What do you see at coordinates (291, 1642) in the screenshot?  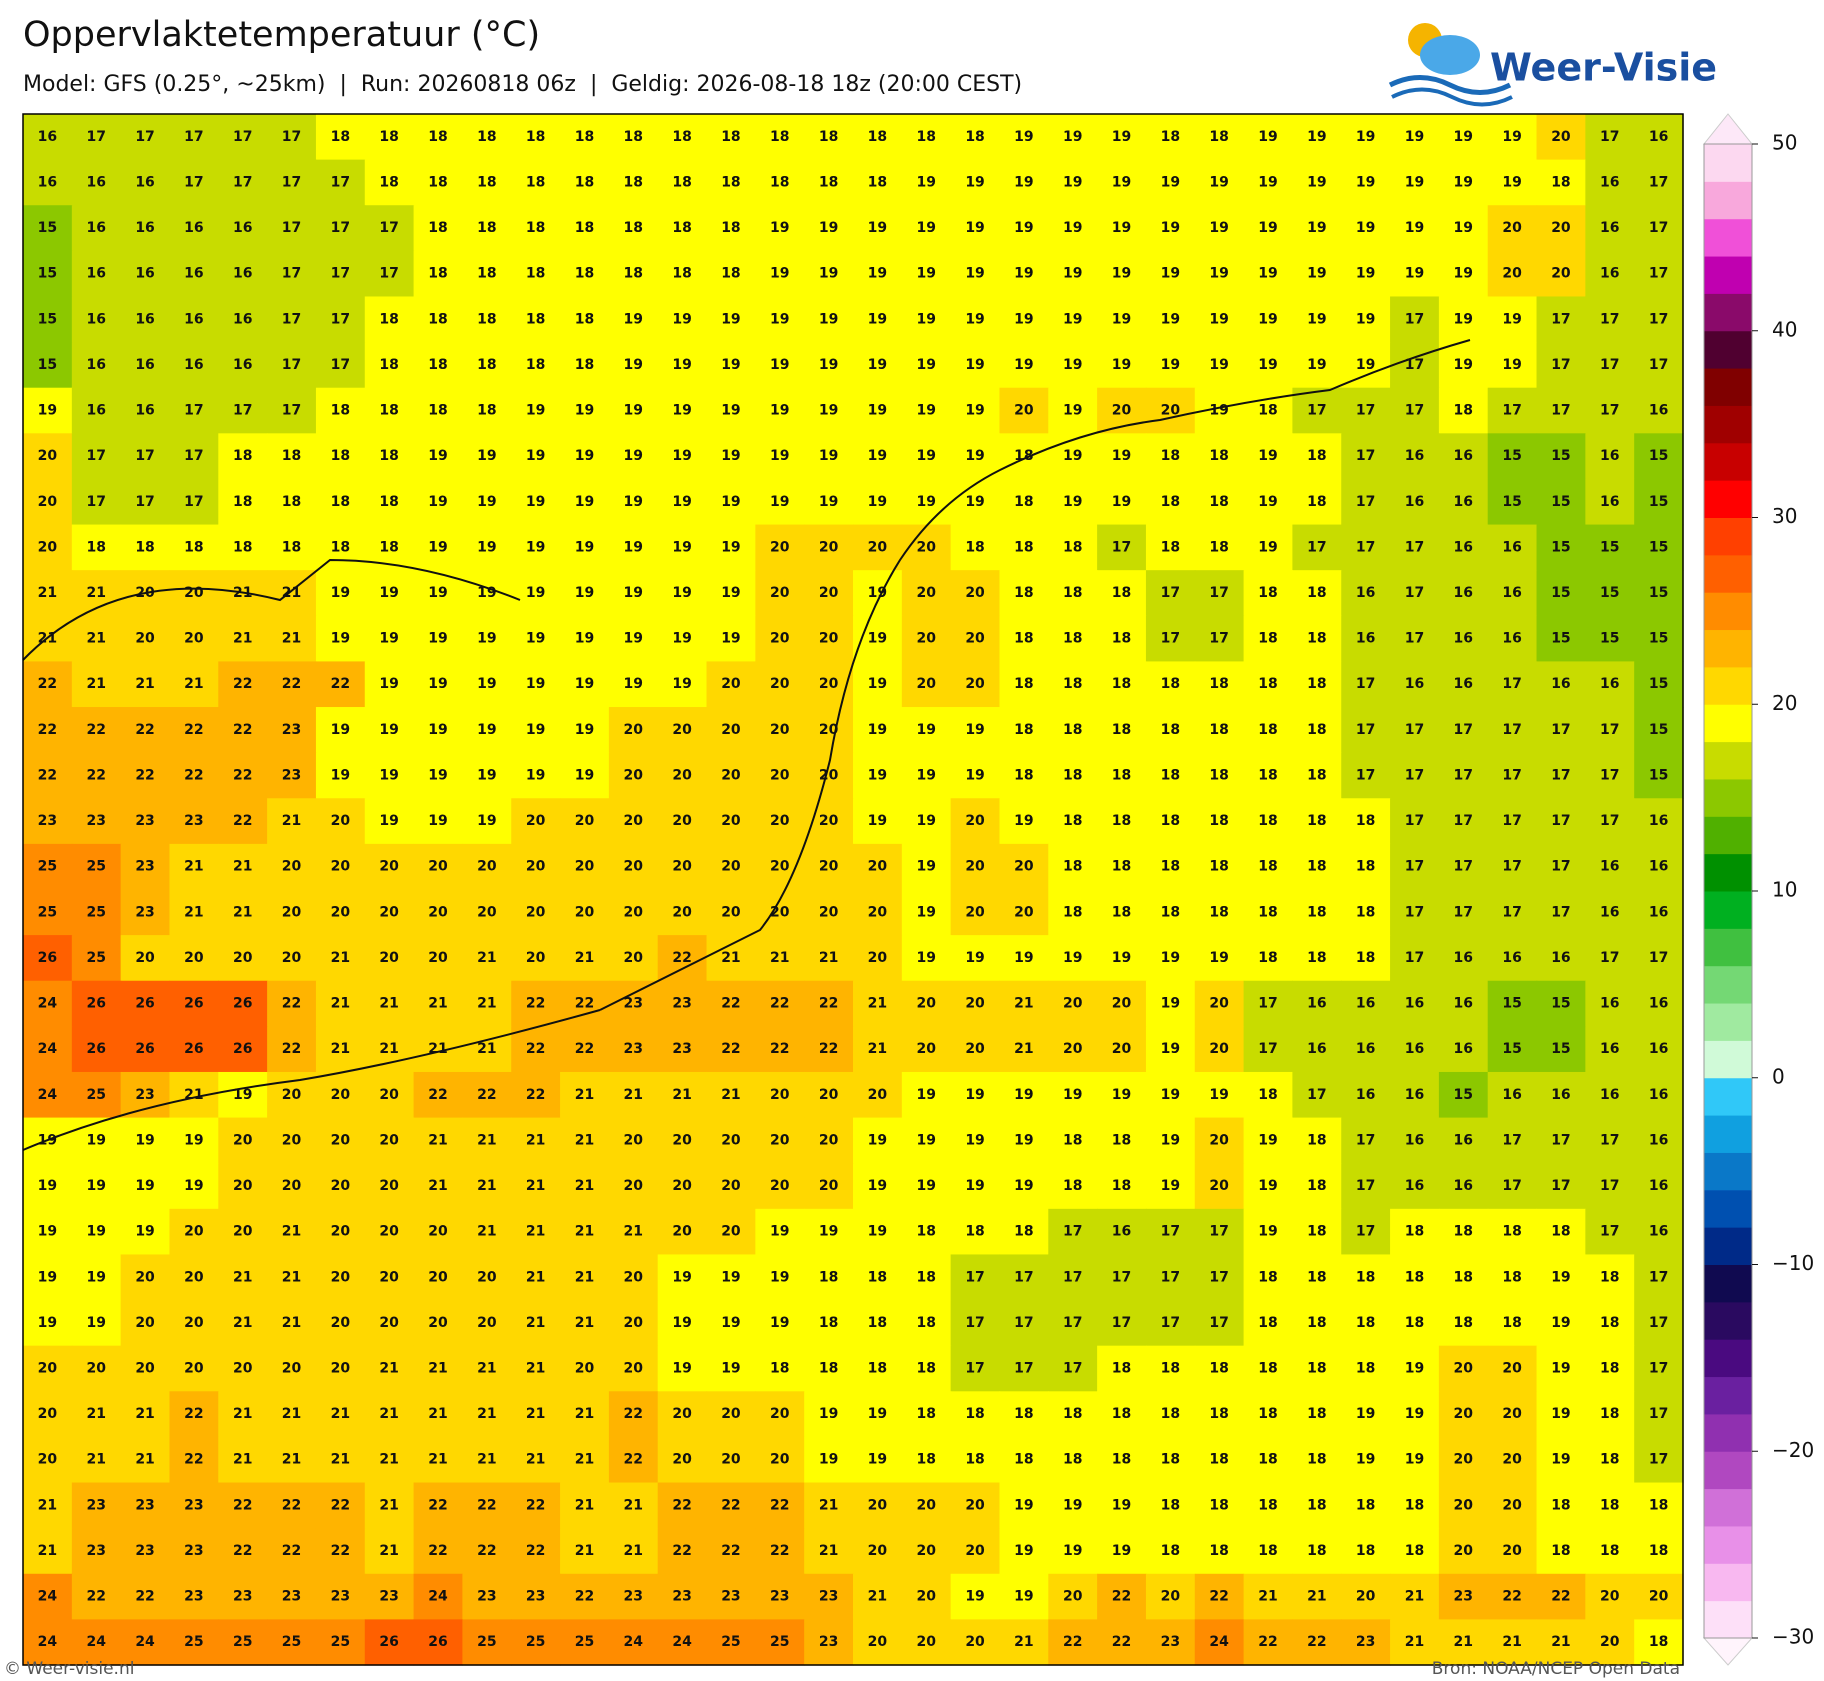 I see `temperature-label: 25` at bounding box center [291, 1642].